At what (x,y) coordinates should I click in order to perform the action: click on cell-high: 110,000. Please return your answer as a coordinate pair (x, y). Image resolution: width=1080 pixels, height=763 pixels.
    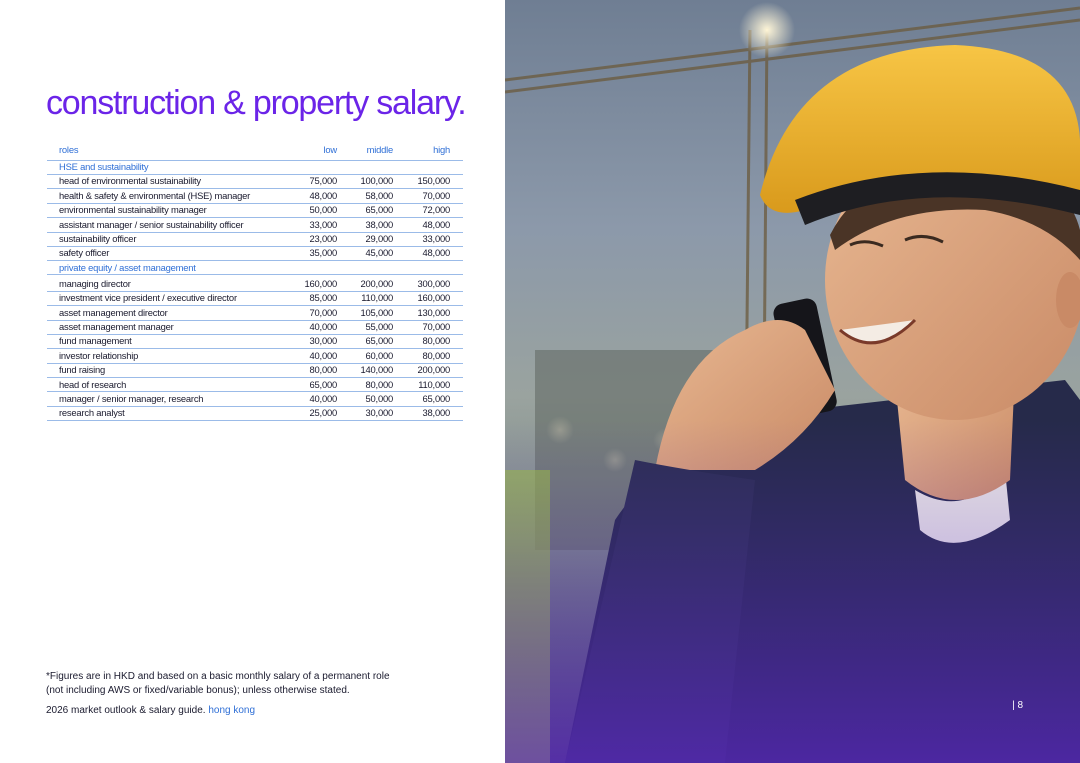
    Looking at the image, I should click on (428, 385).